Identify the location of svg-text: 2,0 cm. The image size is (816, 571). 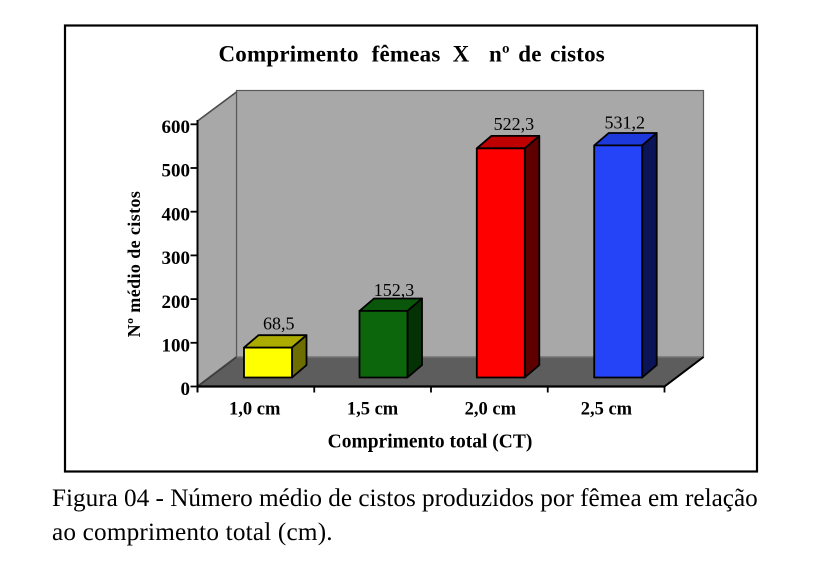
(491, 410).